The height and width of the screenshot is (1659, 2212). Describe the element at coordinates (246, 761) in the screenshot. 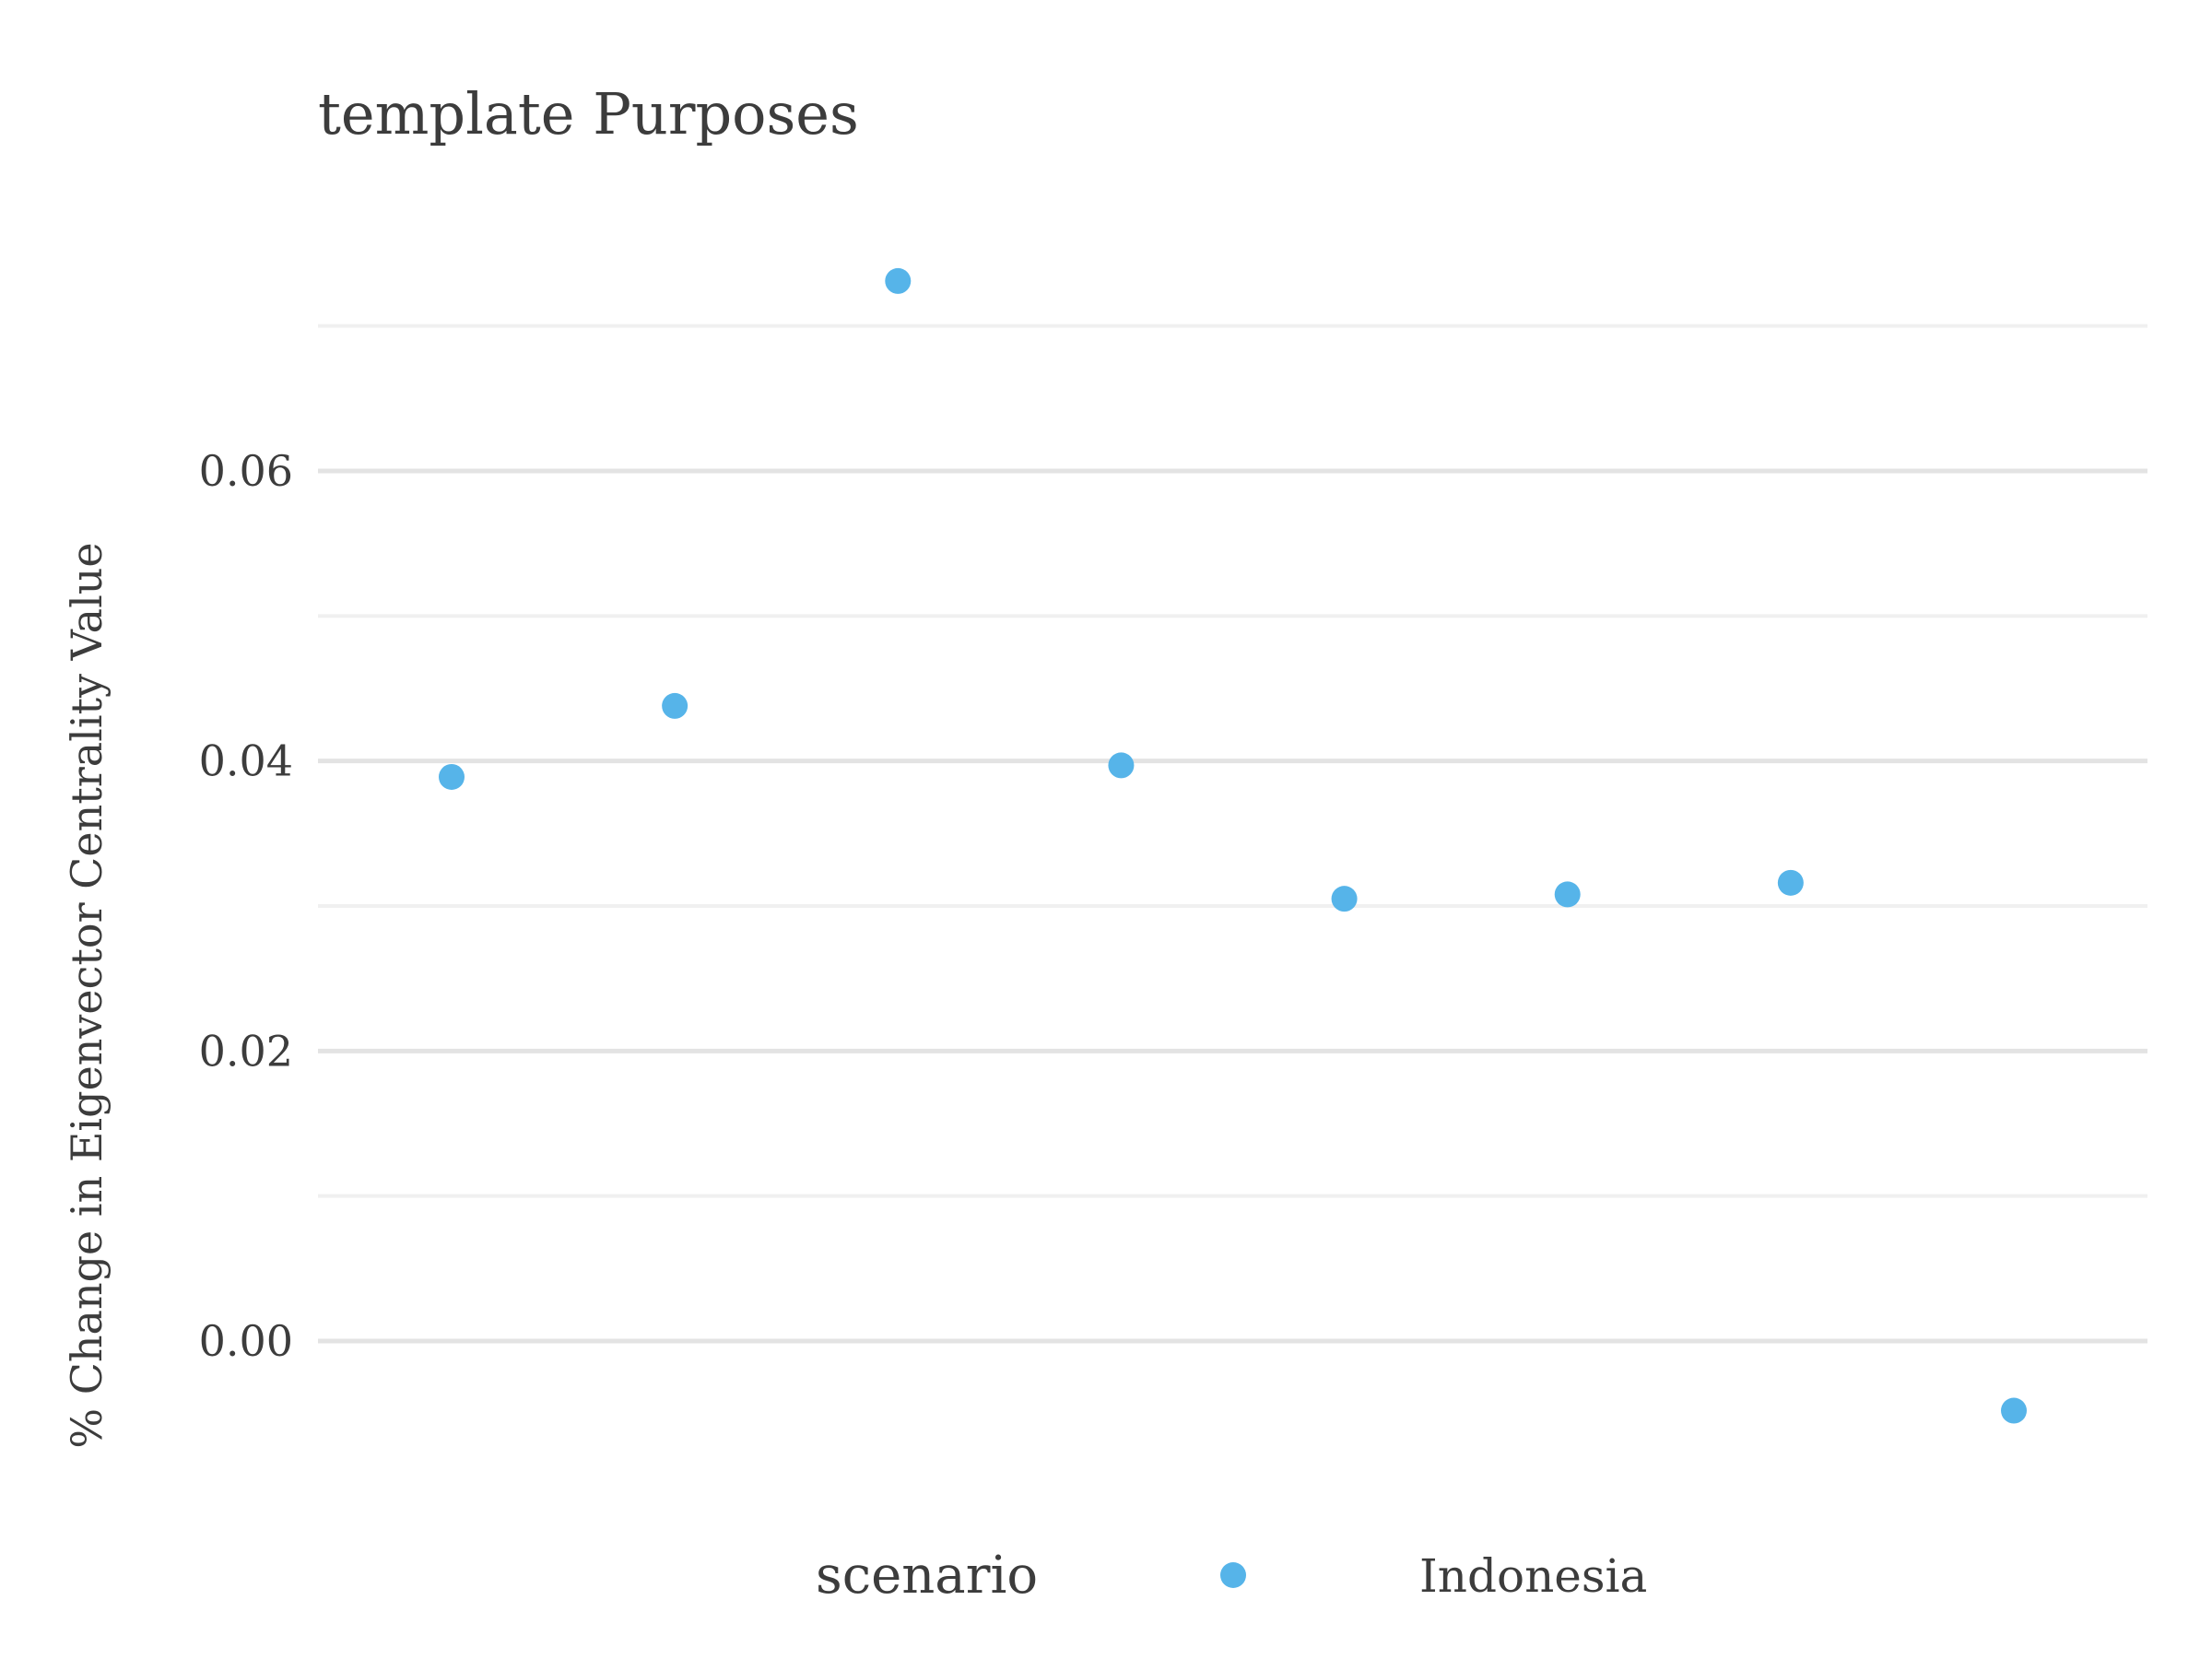

I see `y-tick-label: 0.04` at that location.